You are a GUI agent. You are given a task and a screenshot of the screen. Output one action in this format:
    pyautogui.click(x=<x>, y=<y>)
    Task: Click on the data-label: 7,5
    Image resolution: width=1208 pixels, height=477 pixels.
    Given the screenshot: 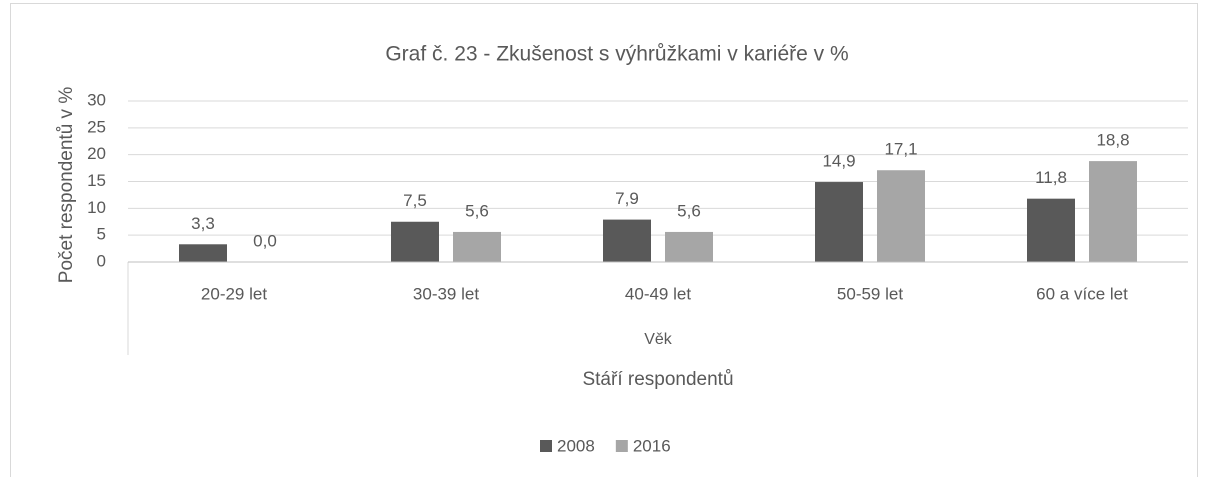 What is the action you would take?
    pyautogui.click(x=415, y=200)
    